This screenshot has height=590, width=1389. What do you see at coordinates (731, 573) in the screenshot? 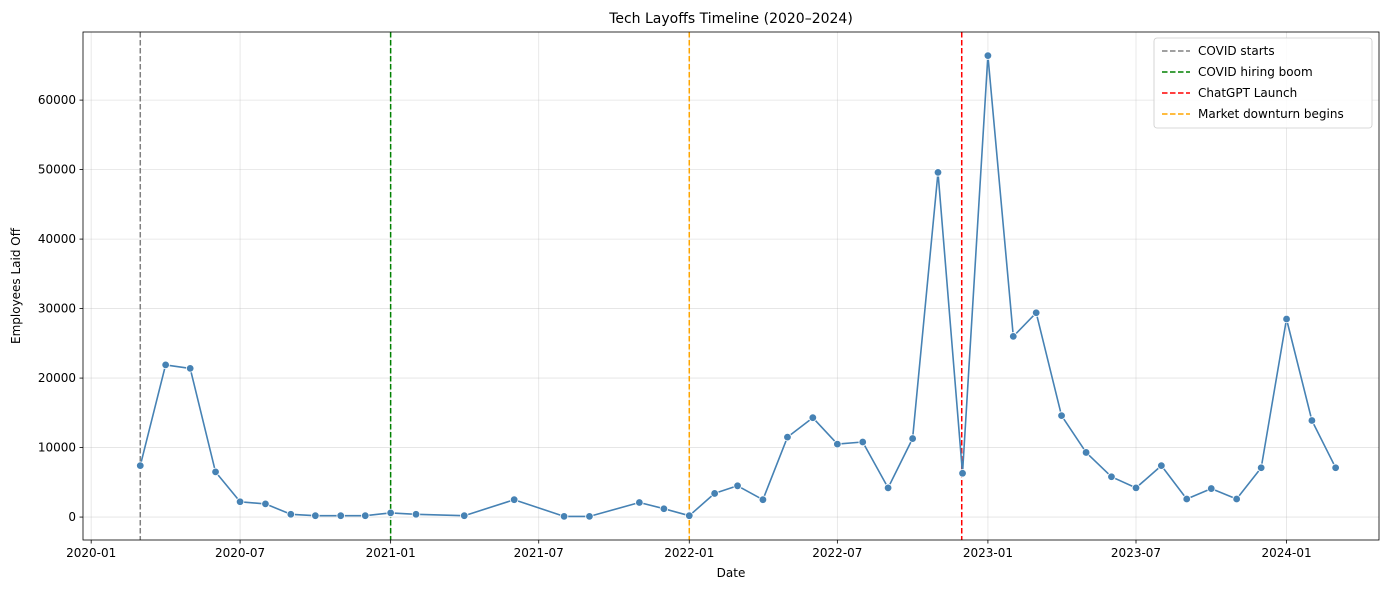
I see `x-axis-title: Date` at bounding box center [731, 573].